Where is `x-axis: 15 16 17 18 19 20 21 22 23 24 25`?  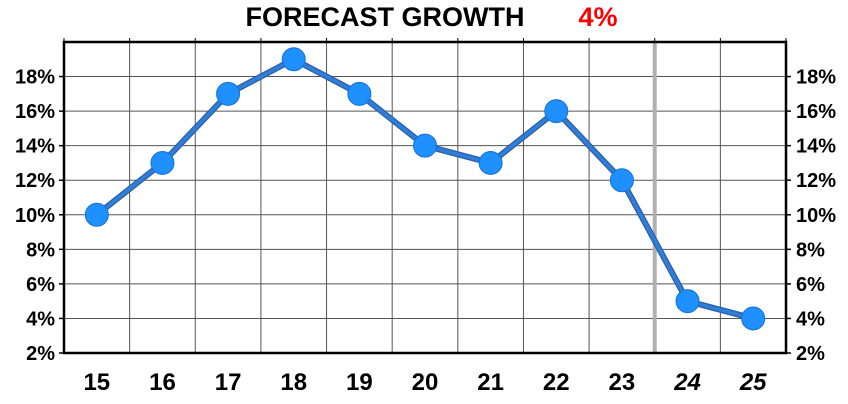
x-axis: 15 16 17 18 19 20 21 22 23 24 25 is located at coordinates (425, 382).